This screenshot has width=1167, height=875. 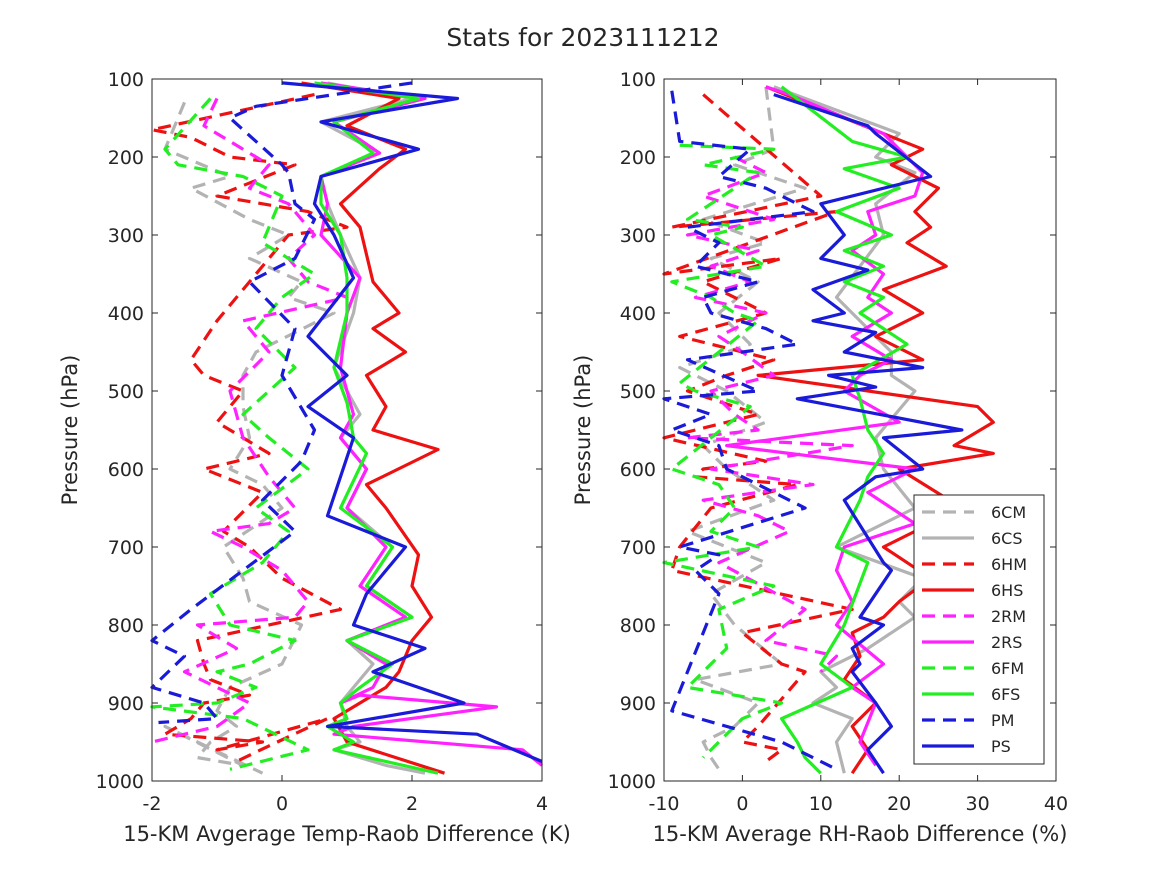 I want to click on rh-series-6hm, so click(x=758, y=428).